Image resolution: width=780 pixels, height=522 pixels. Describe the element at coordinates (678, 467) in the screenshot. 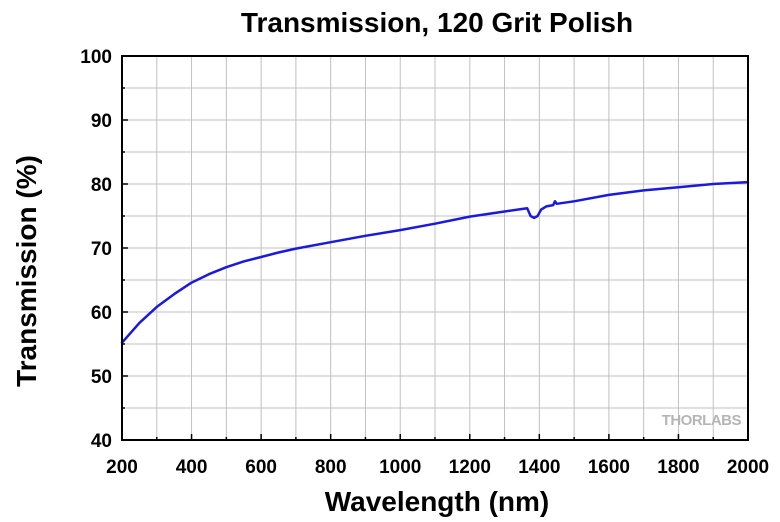

I see `x-tick-label: 1800` at that location.